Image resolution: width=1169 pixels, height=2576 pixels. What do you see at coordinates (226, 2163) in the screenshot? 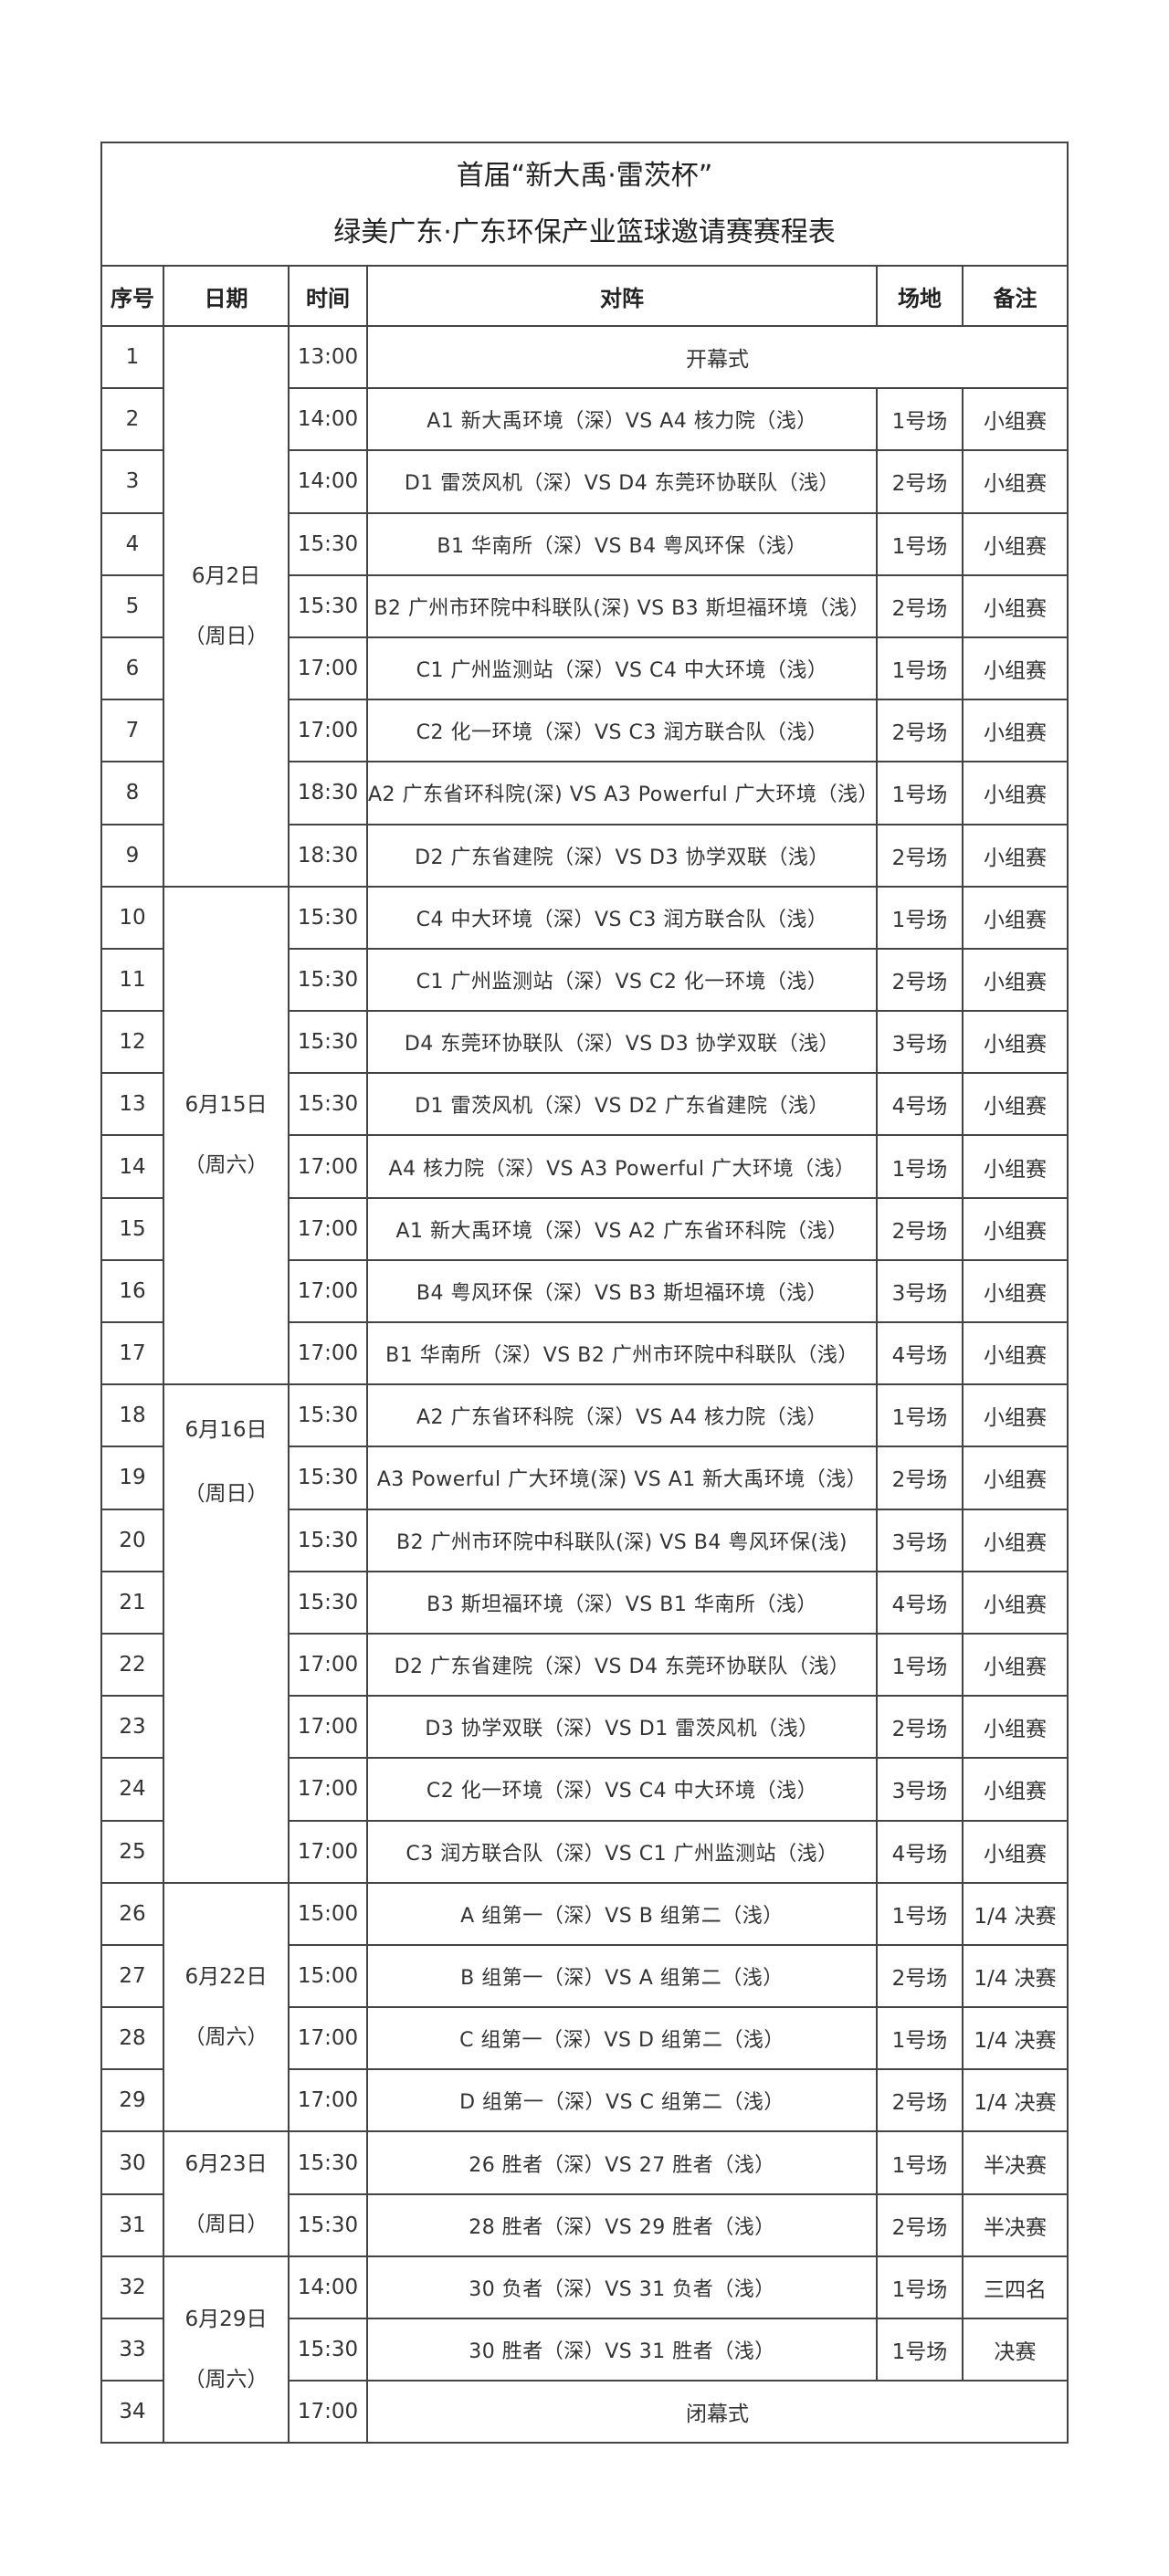
I see `date-label: 6月23日` at bounding box center [226, 2163].